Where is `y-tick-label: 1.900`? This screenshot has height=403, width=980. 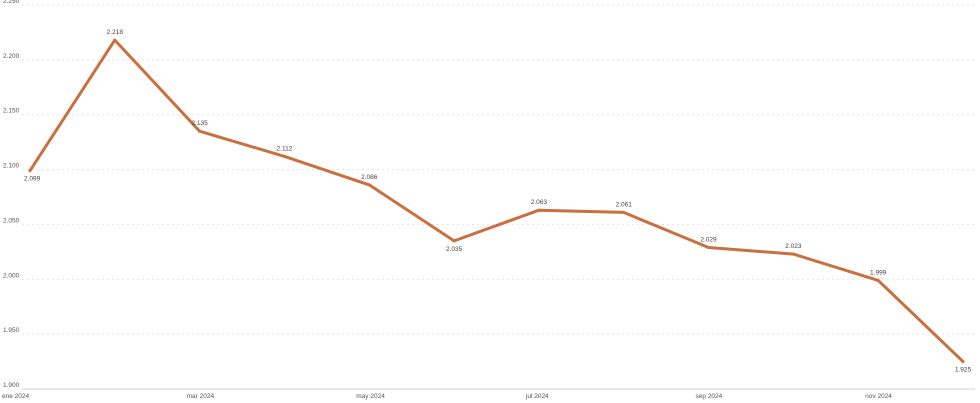
y-tick-label: 1.900 is located at coordinates (11, 385).